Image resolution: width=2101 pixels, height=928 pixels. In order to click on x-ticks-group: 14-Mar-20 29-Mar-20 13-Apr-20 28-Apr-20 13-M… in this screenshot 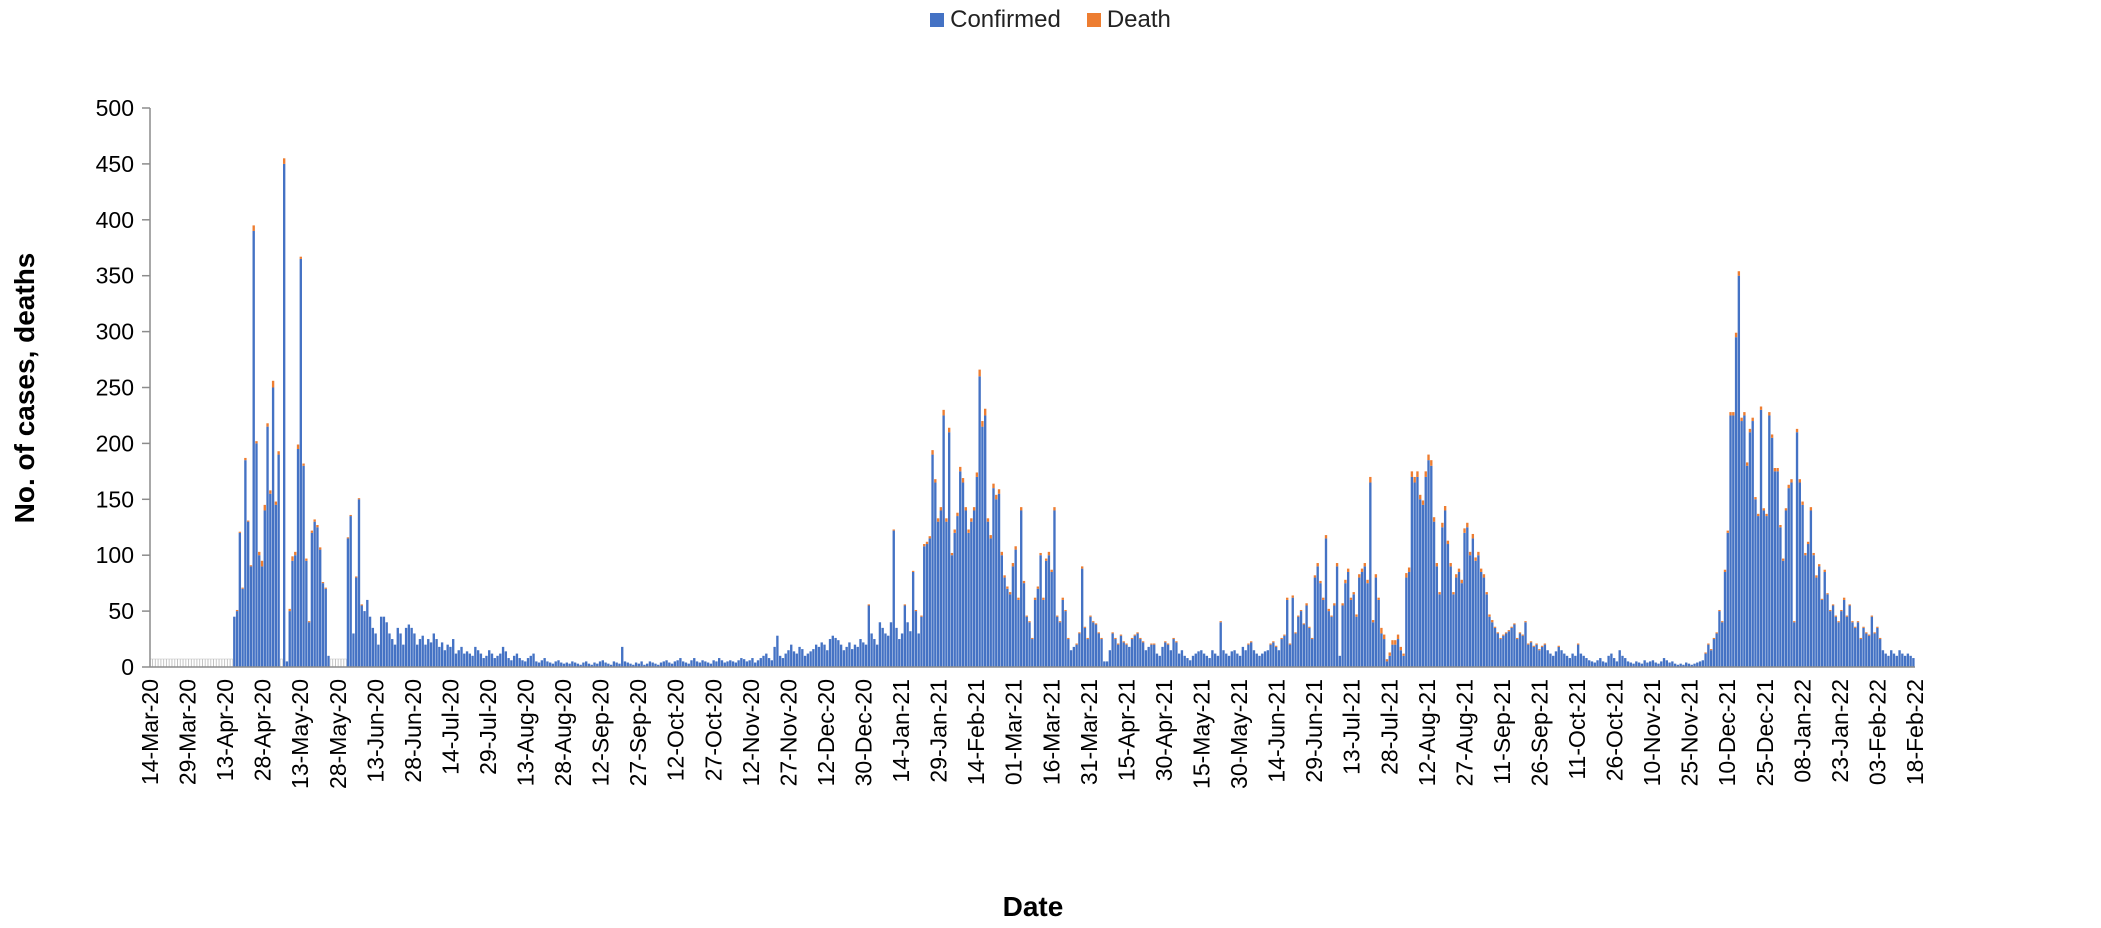, I will do `click(1032, 734)`.